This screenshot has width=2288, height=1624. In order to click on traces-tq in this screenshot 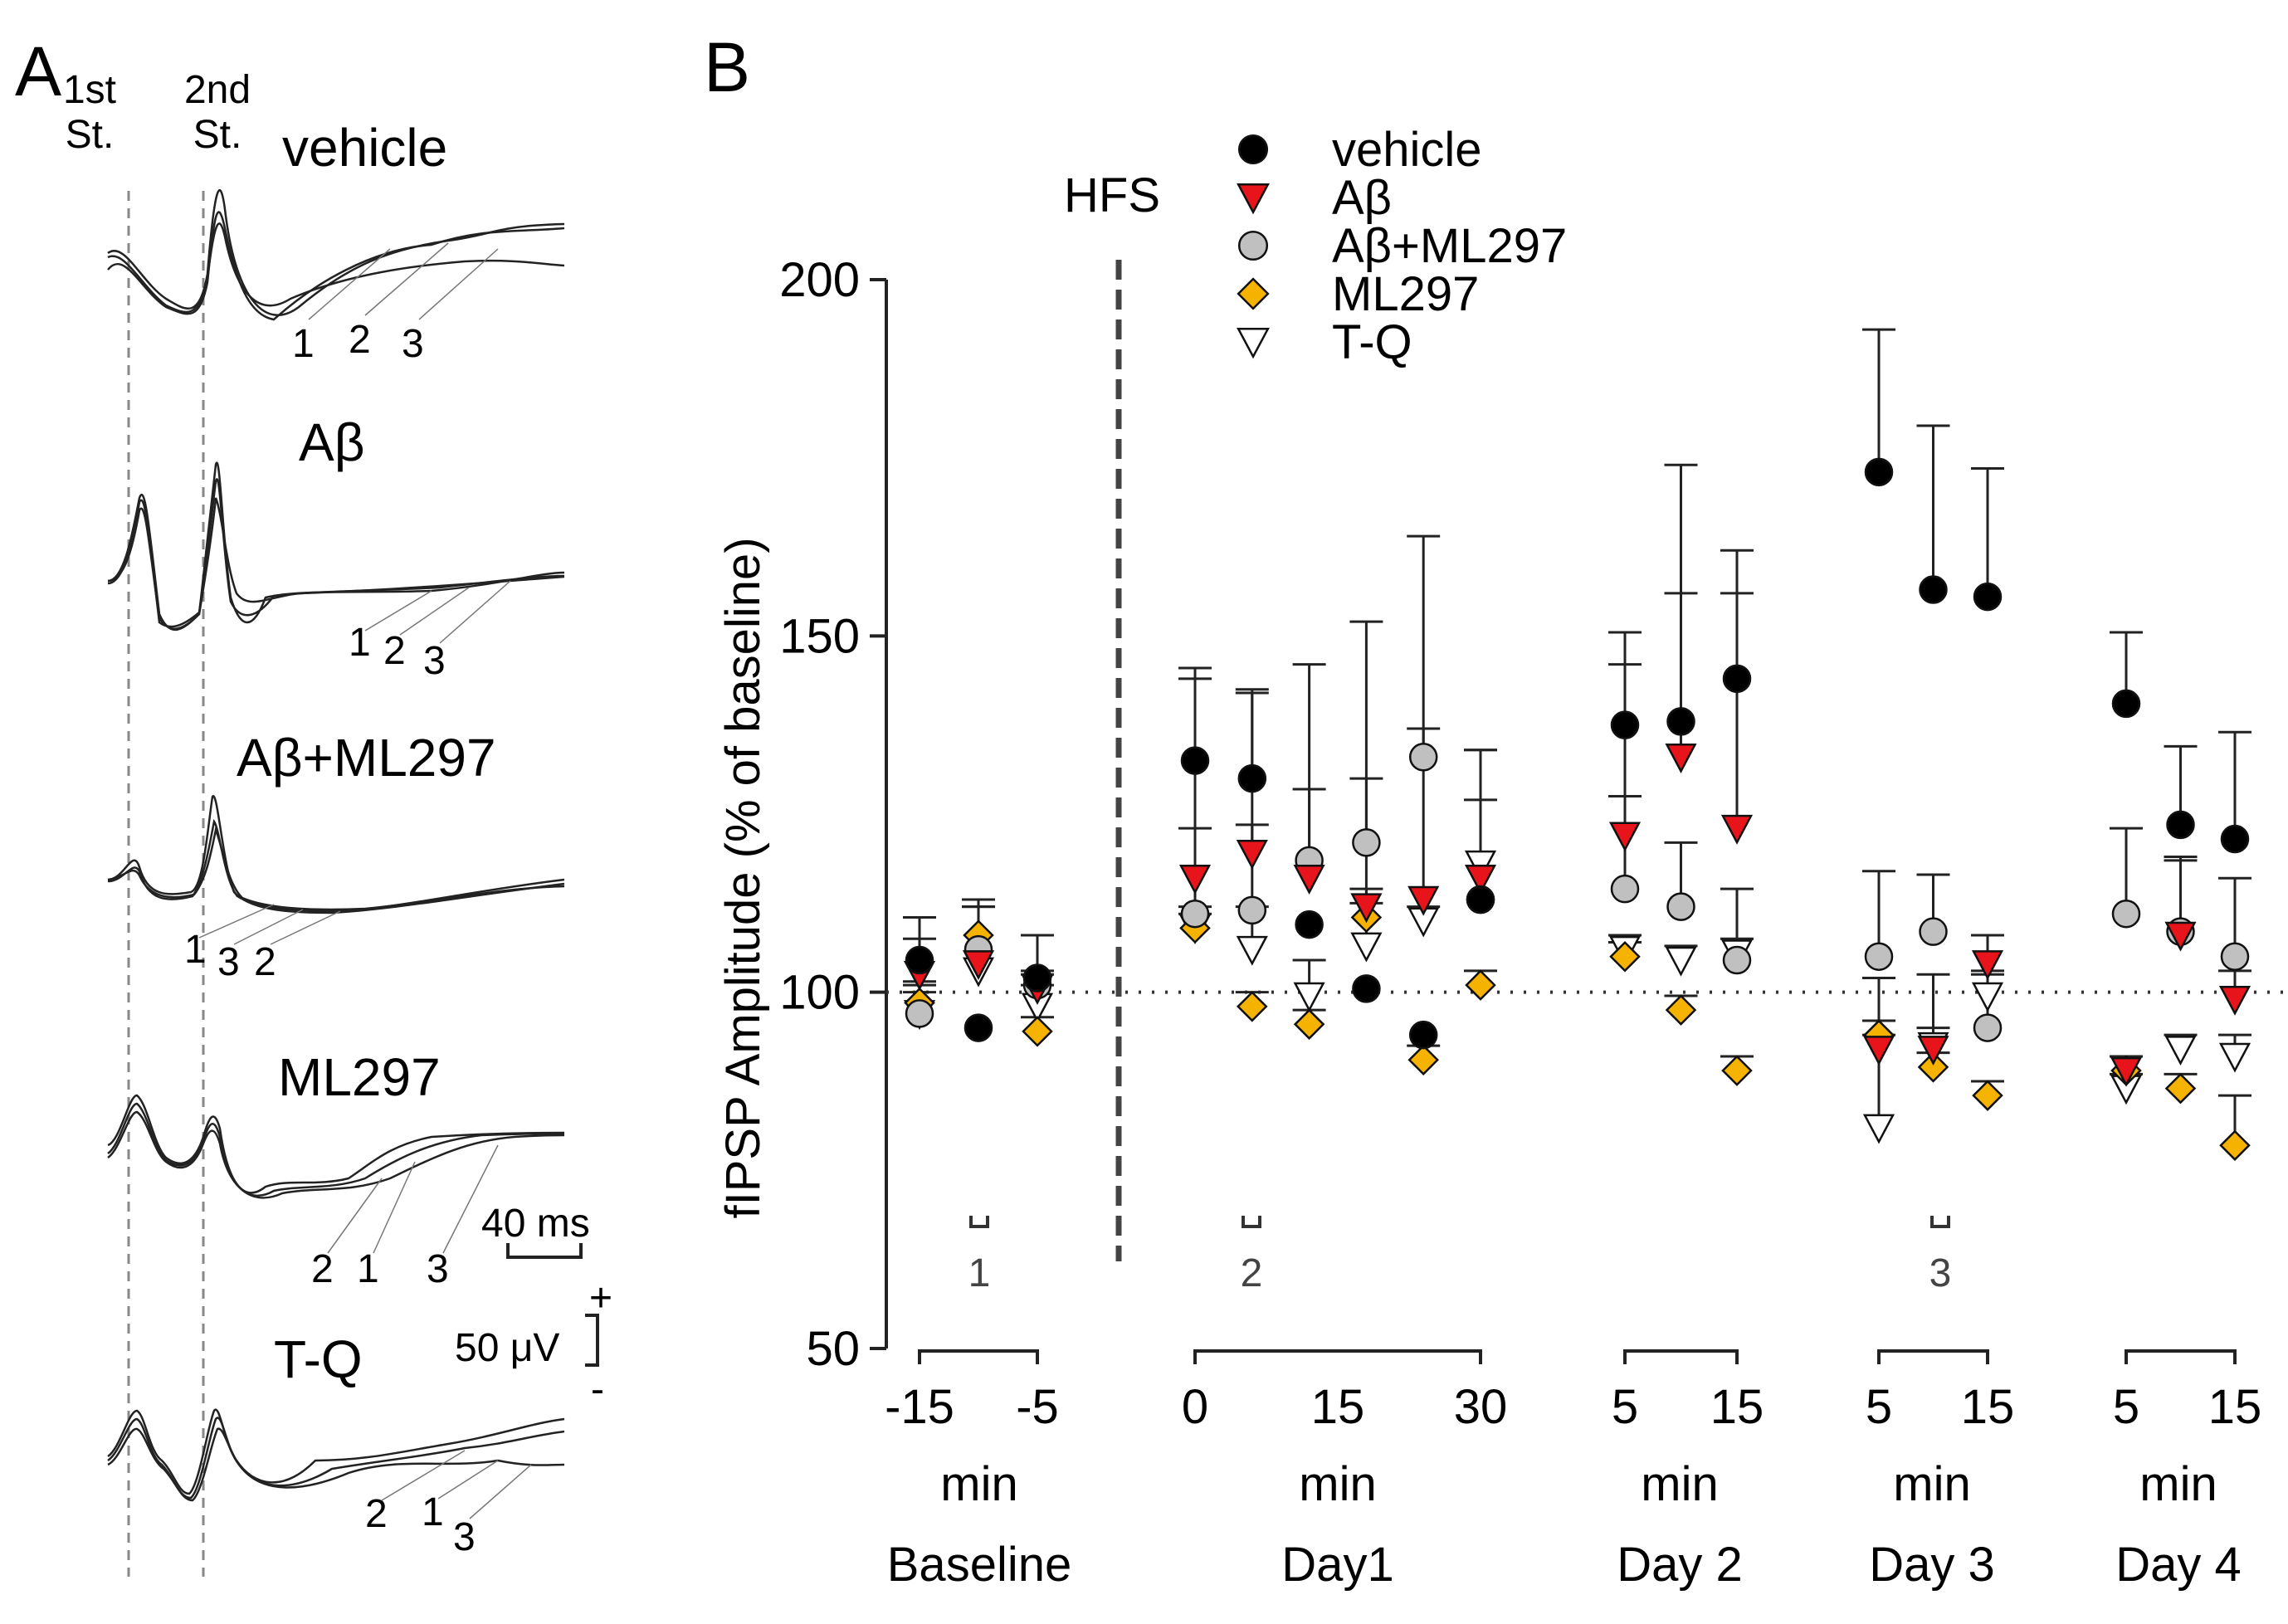, I will do `click(336, 1455)`.